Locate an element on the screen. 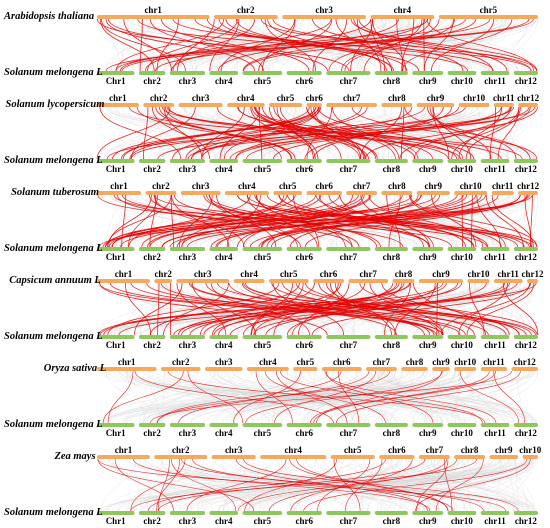  reference-chromosome-label: chr2 is located at coordinates (152, 81).